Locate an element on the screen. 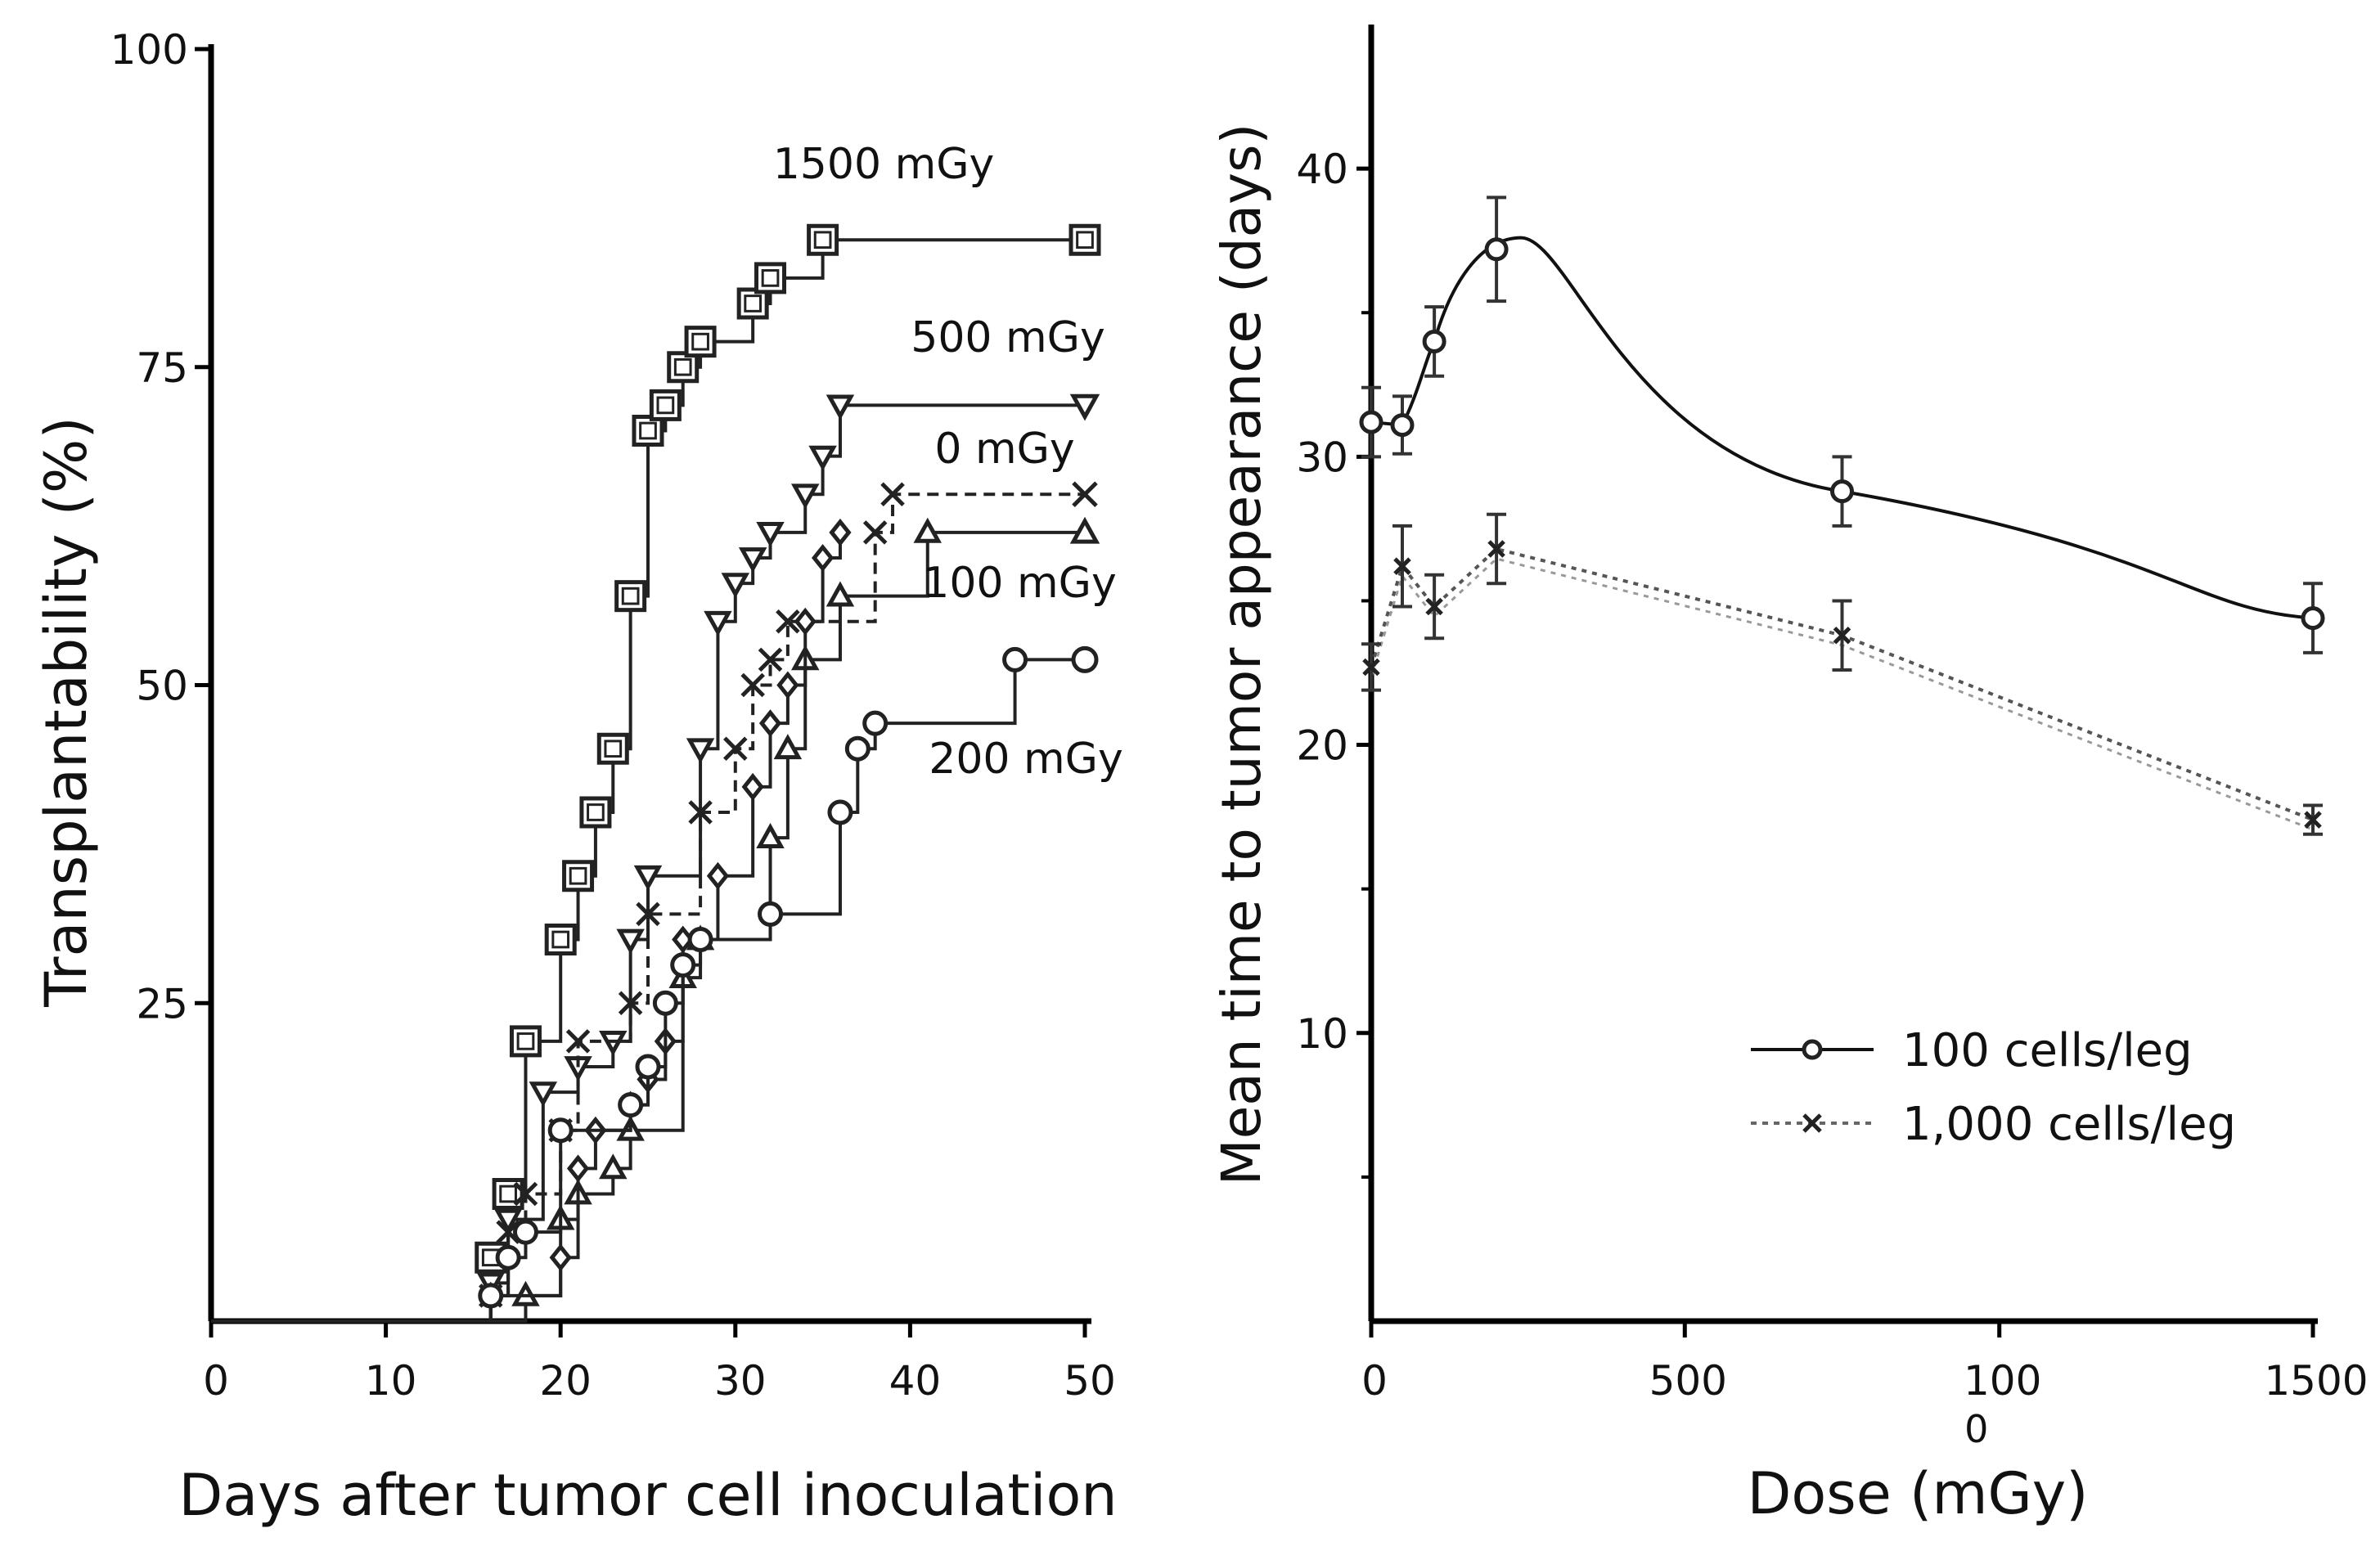  series-line is located at coordinates (1842, 683).